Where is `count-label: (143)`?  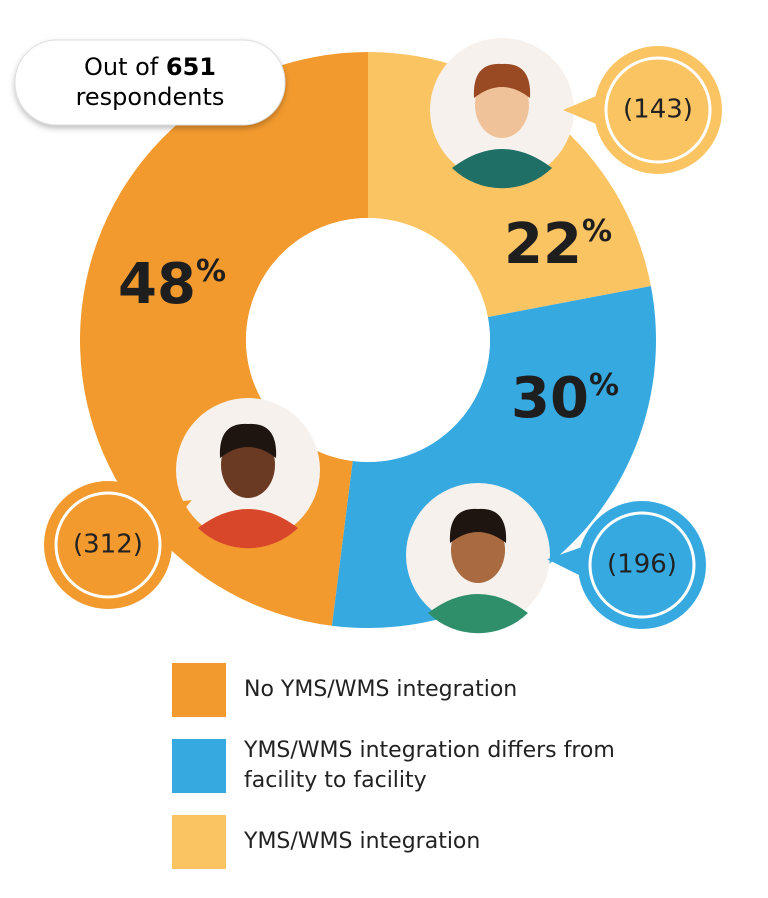 count-label: (143) is located at coordinates (658, 110).